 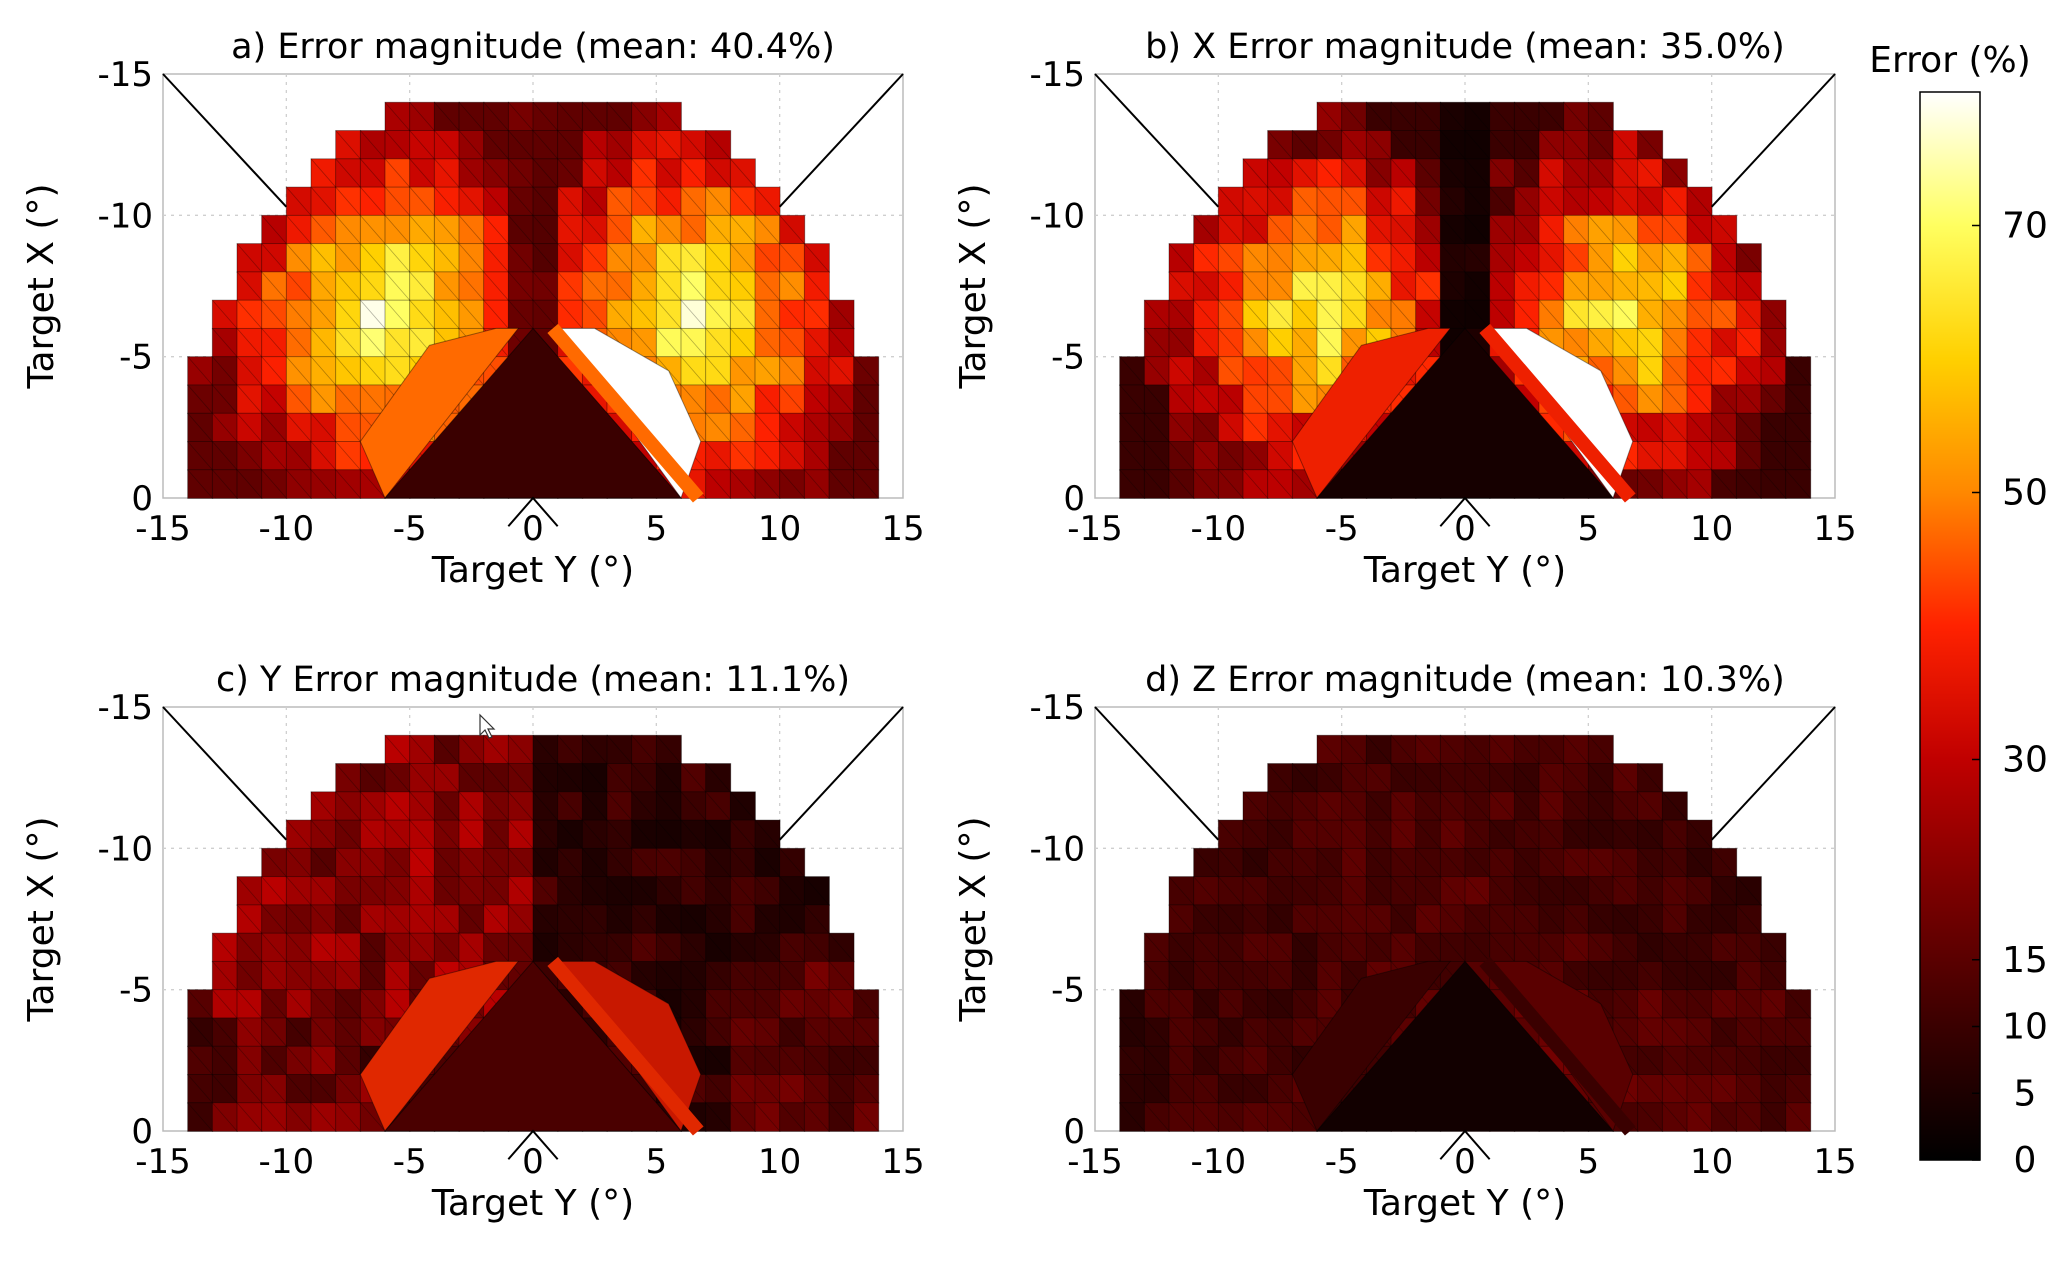 What do you see at coordinates (2025, 1027) in the screenshot?
I see `colorbar-tick-label: 10` at bounding box center [2025, 1027].